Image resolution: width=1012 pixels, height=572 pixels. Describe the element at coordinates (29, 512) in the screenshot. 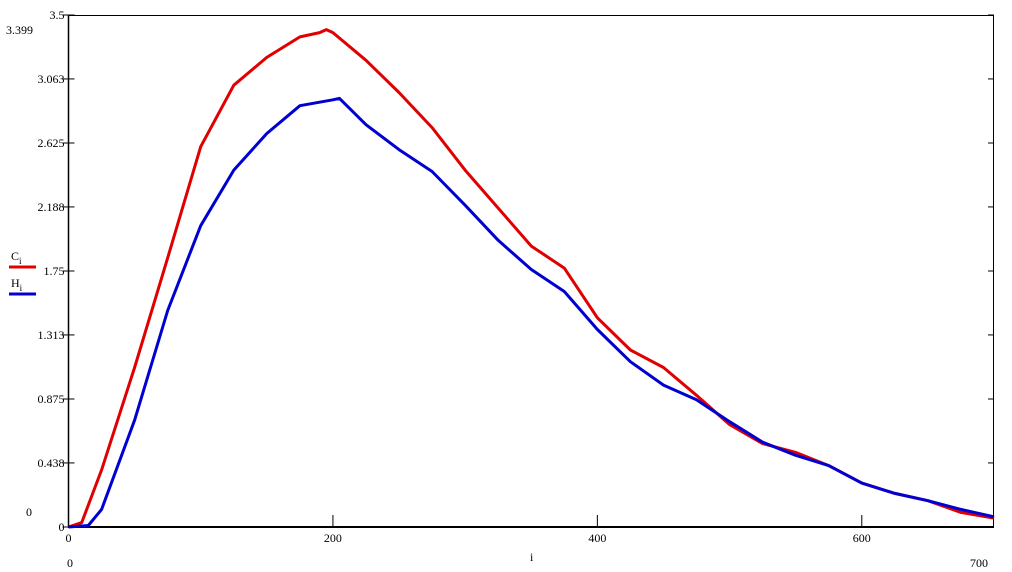

I see `y-min-marker-label: 0` at that location.